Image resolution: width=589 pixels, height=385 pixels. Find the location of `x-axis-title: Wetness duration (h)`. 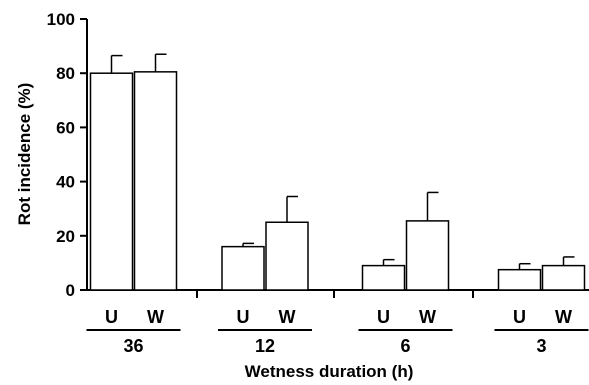

x-axis-title: Wetness duration (h) is located at coordinates (329, 371).